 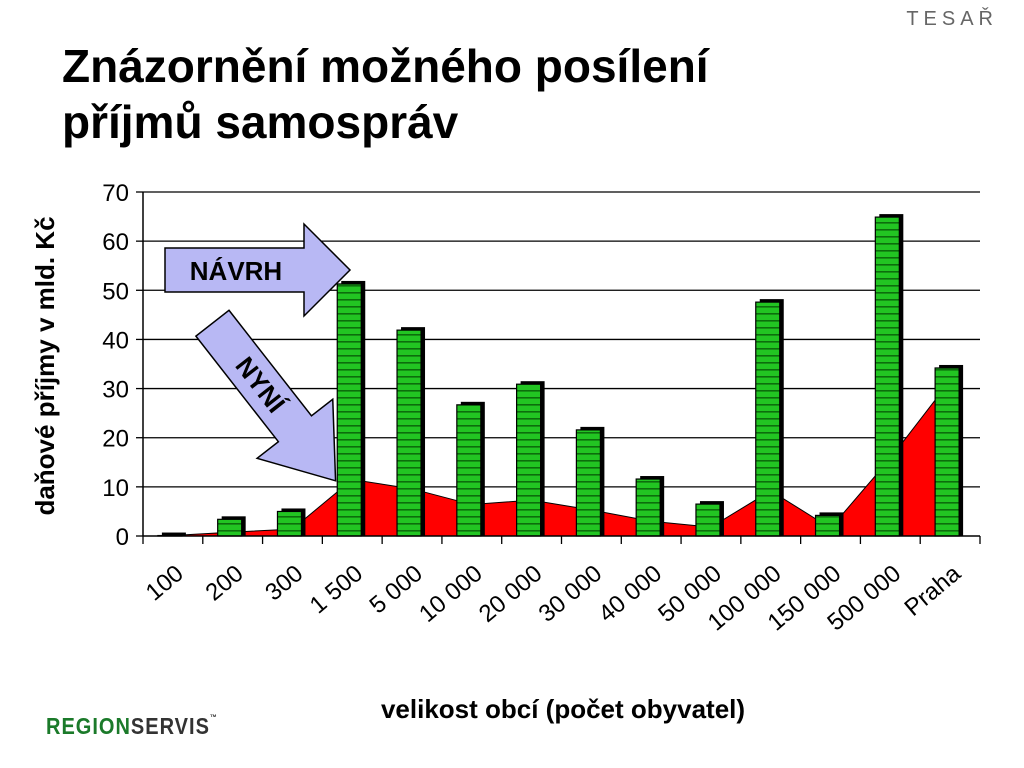 What do you see at coordinates (511, 594) in the screenshot?
I see `x-tick-label: 20 000` at bounding box center [511, 594].